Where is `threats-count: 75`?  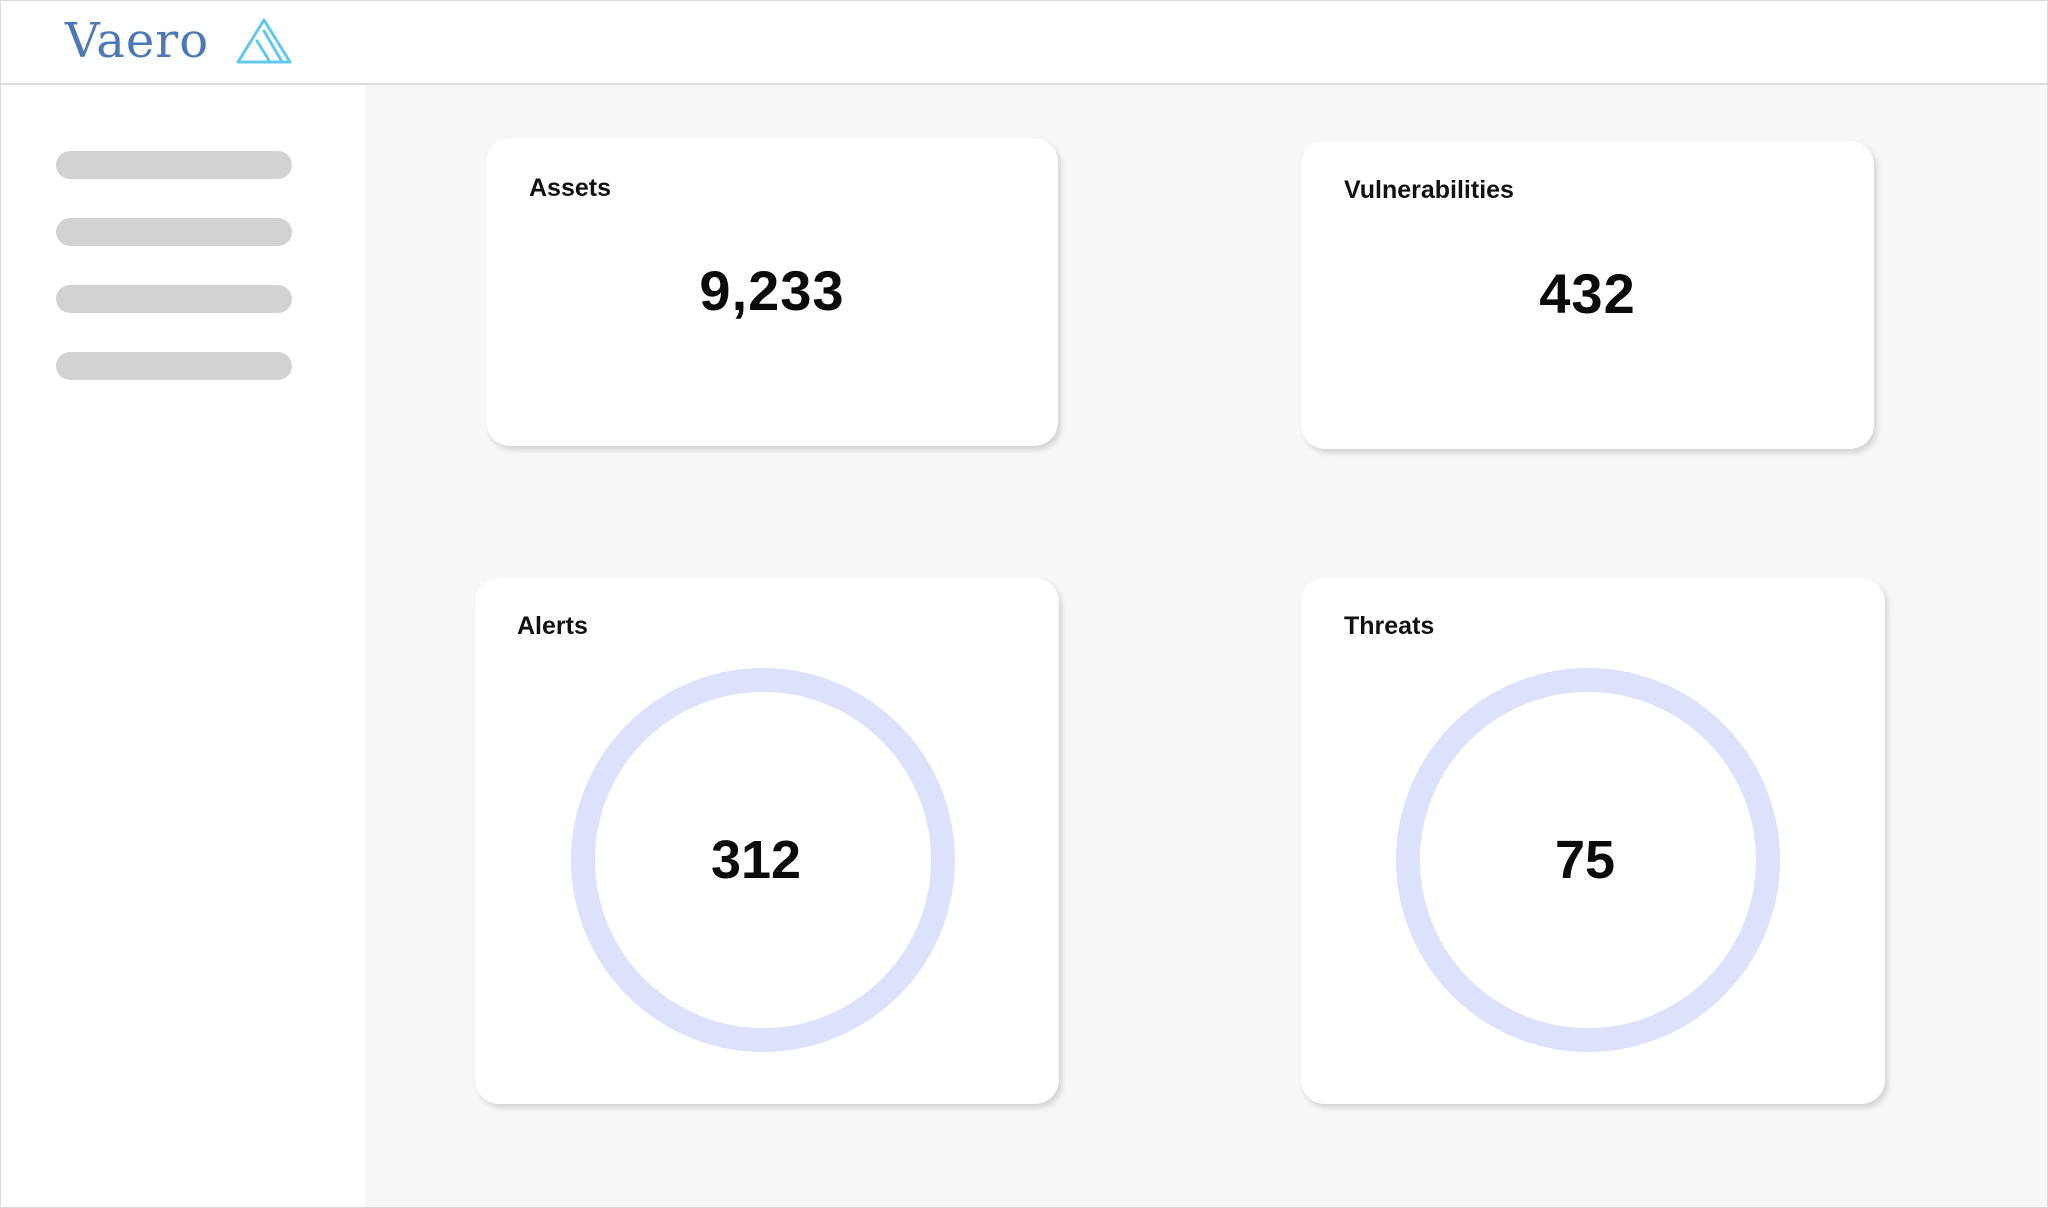
threats-count: 75 is located at coordinates (1585, 860).